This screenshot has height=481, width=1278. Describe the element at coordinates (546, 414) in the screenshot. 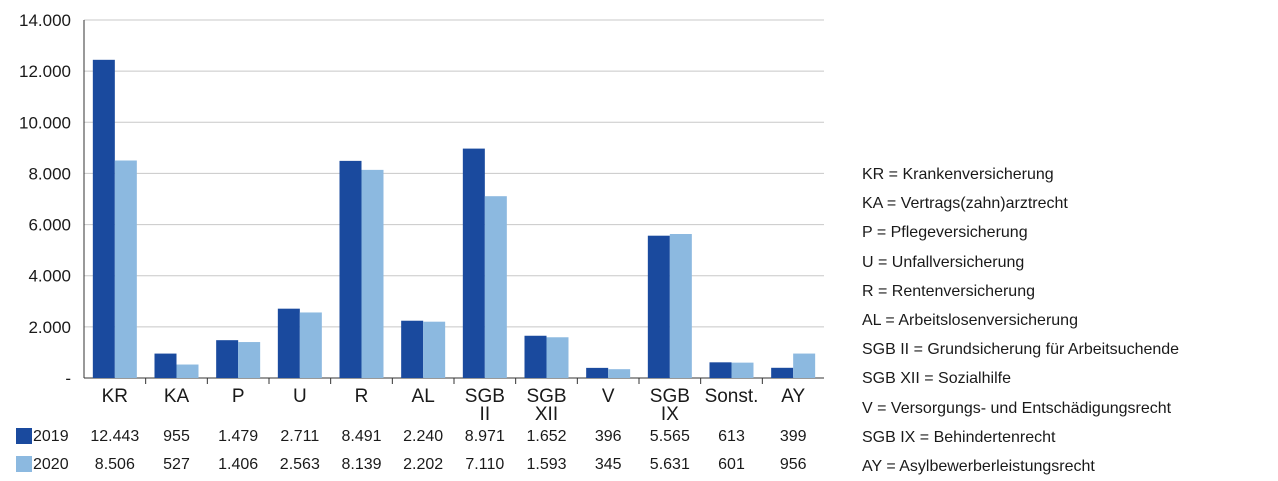

I see `category-label: XII` at that location.